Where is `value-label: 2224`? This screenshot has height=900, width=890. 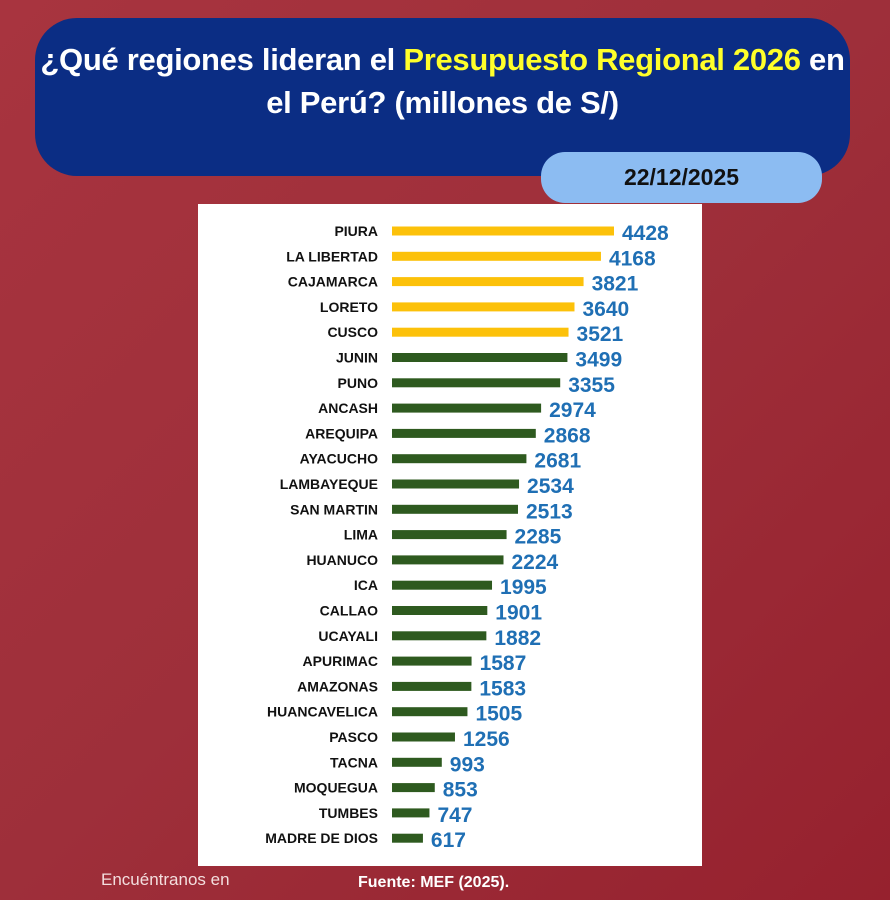
value-label: 2224 is located at coordinates (535, 562).